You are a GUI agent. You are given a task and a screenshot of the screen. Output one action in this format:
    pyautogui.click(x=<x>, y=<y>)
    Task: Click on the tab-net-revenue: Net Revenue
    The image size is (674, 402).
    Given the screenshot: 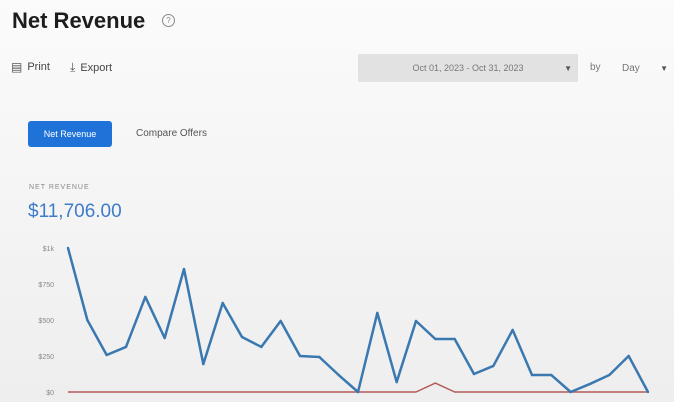 What is the action you would take?
    pyautogui.click(x=70, y=134)
    